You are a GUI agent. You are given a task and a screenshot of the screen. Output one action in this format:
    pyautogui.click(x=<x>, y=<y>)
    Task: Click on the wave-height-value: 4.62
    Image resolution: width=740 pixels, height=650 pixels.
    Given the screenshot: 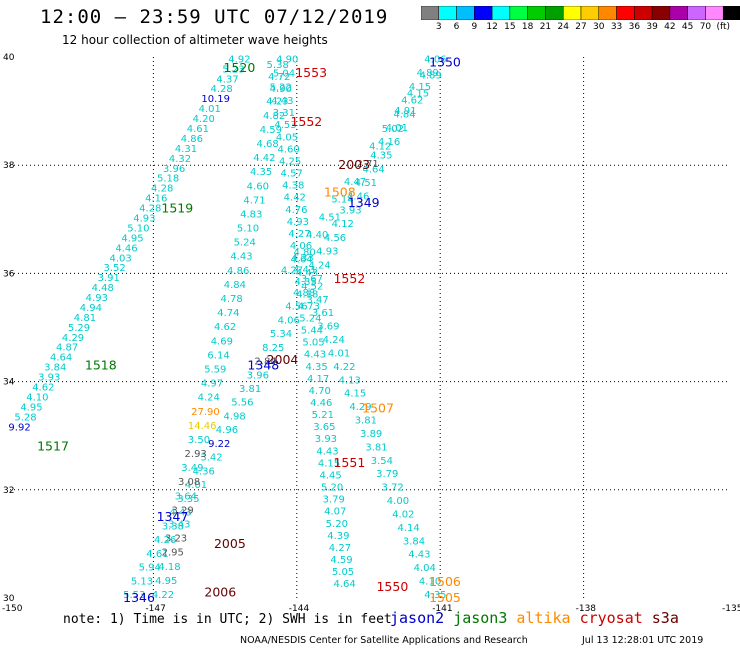 What is the action you would take?
    pyautogui.click(x=43, y=388)
    